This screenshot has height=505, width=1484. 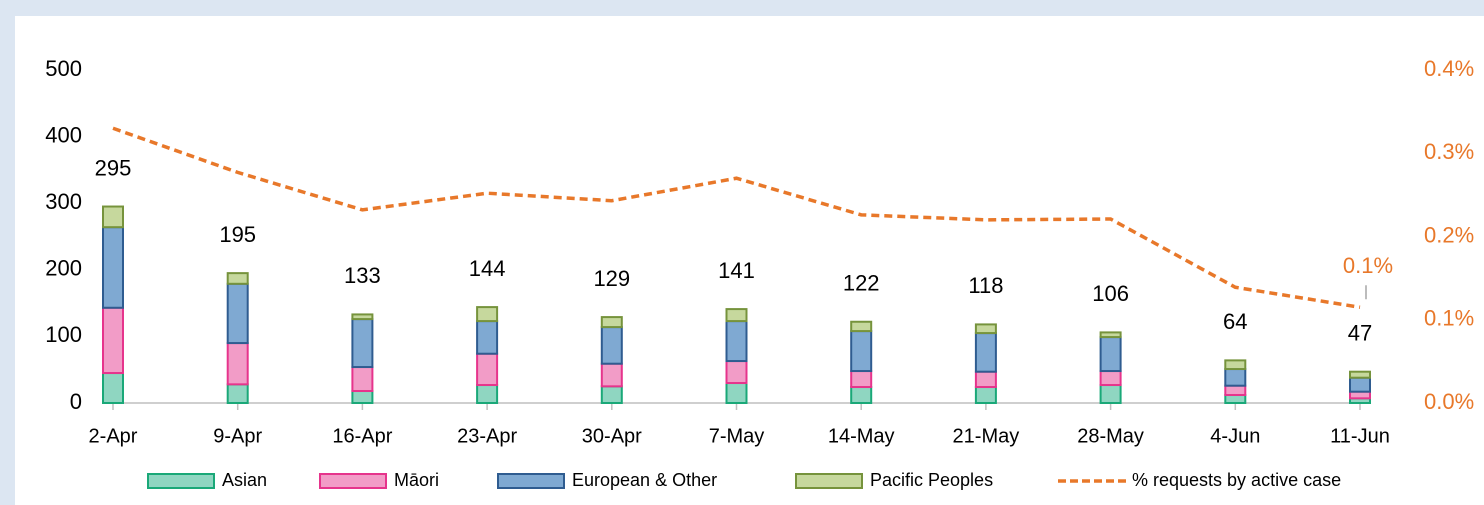 I want to click on x-tick-label: 11-Jun, so click(x=1360, y=436).